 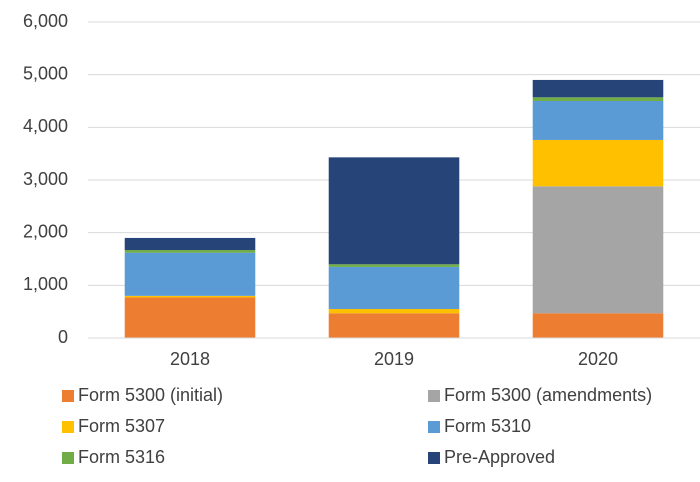 What do you see at coordinates (121, 457) in the screenshot?
I see `legend-label: Form 5316` at bounding box center [121, 457].